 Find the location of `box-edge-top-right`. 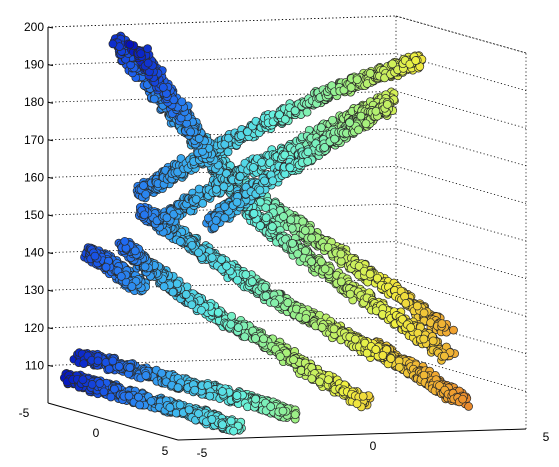

box-edge-top-right is located at coordinates (461, 34).